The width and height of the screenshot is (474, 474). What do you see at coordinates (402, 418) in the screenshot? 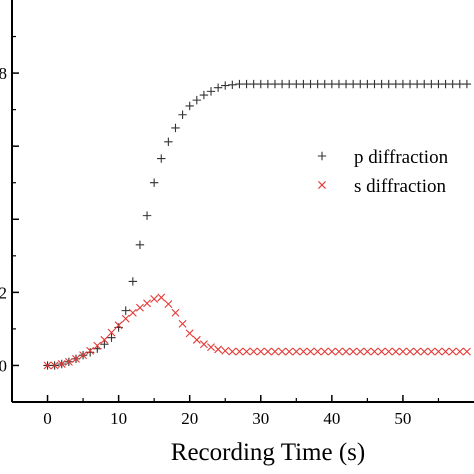
I see `x-tick-label: 50` at bounding box center [402, 418].